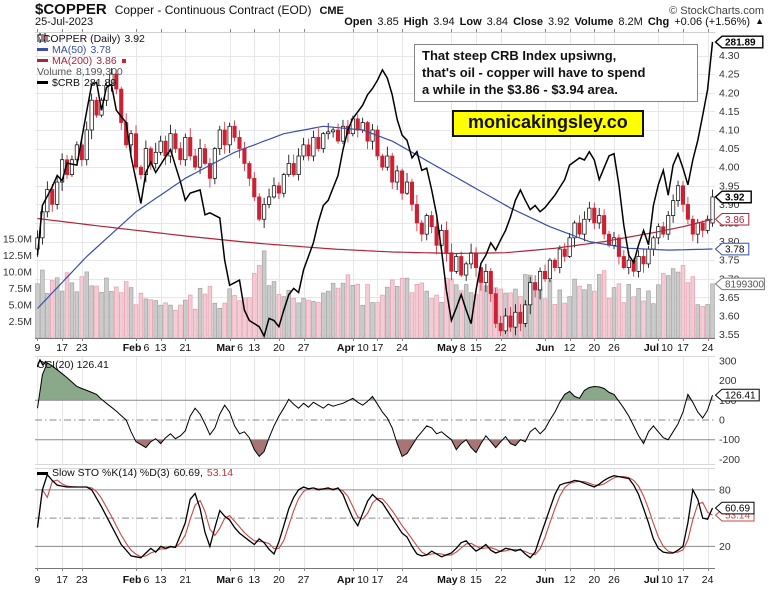  Describe the element at coordinates (42, 363) in the screenshot. I see `cci-zigzag-icon` at that location.